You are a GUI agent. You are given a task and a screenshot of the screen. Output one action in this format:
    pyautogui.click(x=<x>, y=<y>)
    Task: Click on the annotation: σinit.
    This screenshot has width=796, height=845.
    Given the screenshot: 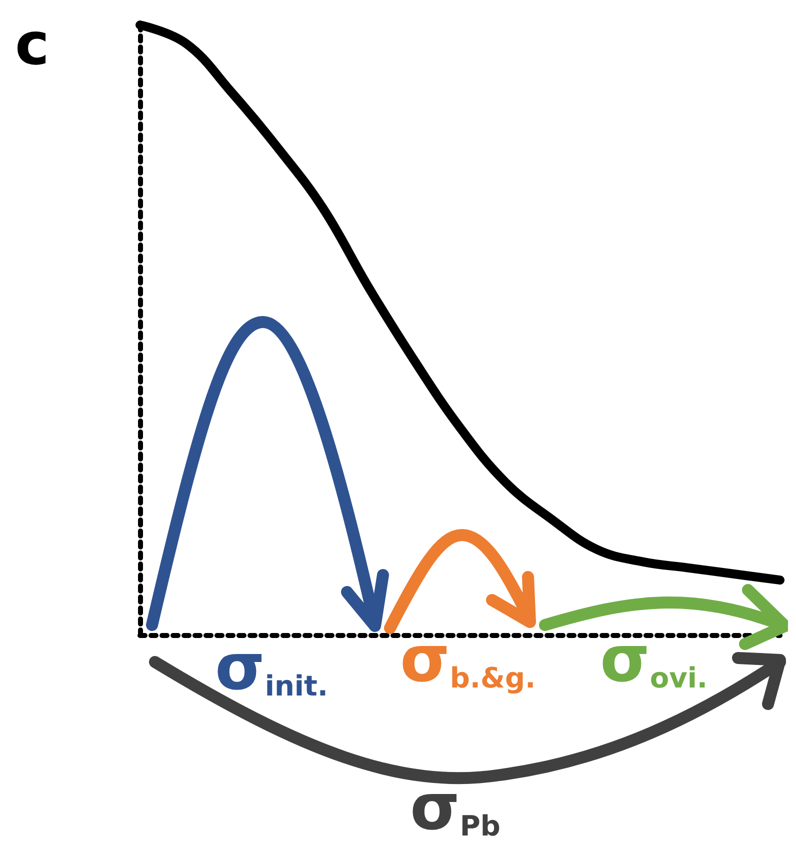 What is the action you would take?
    pyautogui.click(x=271, y=668)
    